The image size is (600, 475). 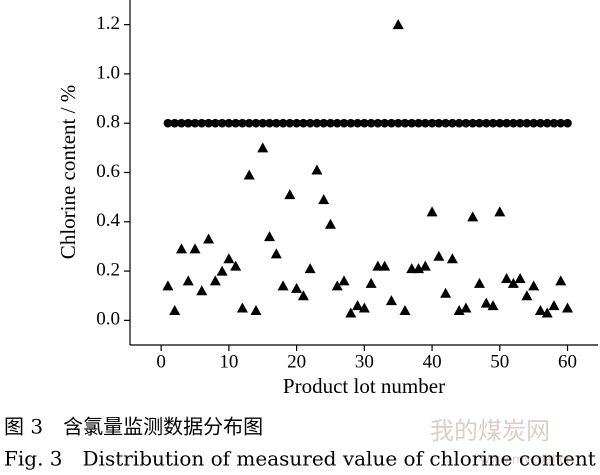 I want to click on y-tick-label: 1.2, so click(x=108, y=23).